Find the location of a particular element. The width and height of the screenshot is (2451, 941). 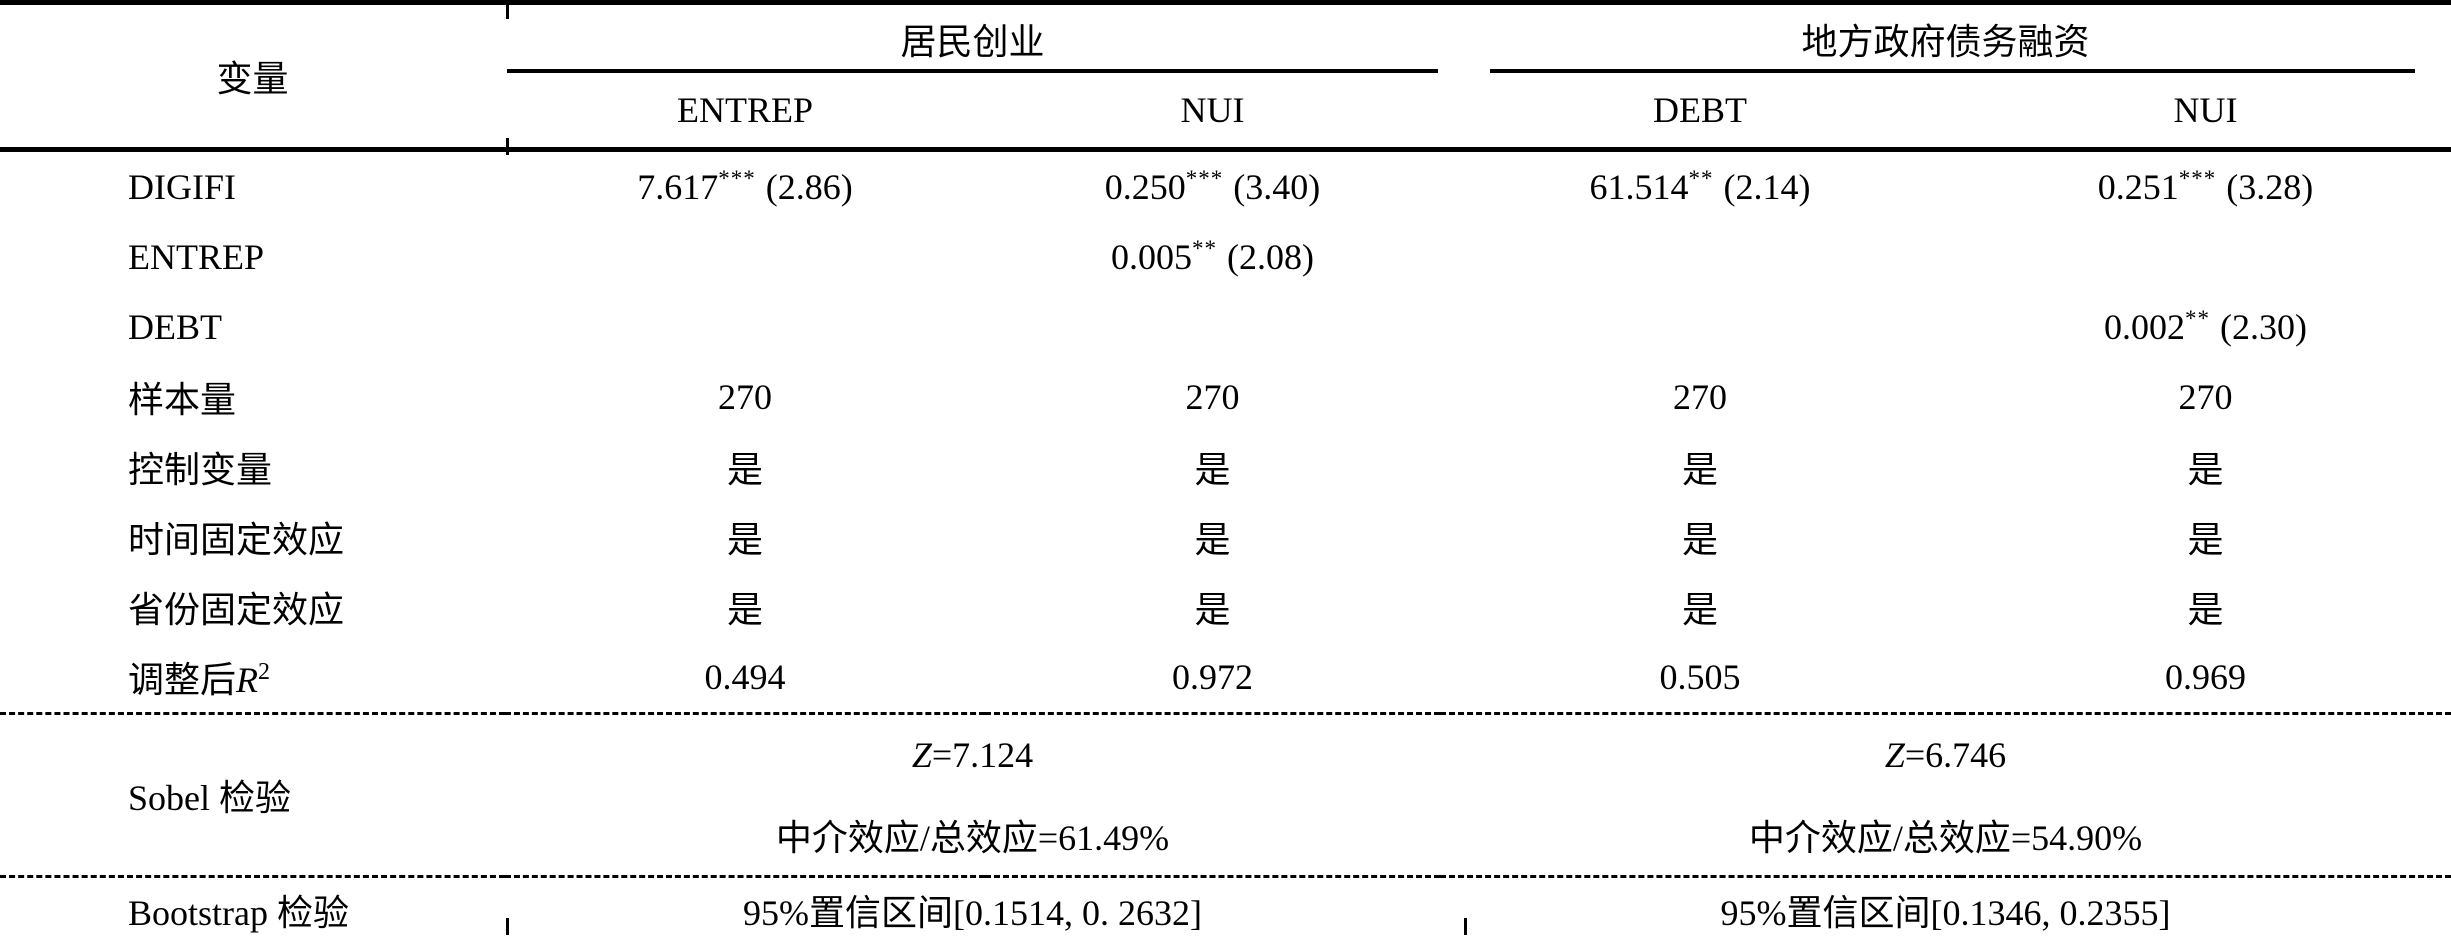

coef-cell: 0.002** (2.30) is located at coordinates (2206, 326).